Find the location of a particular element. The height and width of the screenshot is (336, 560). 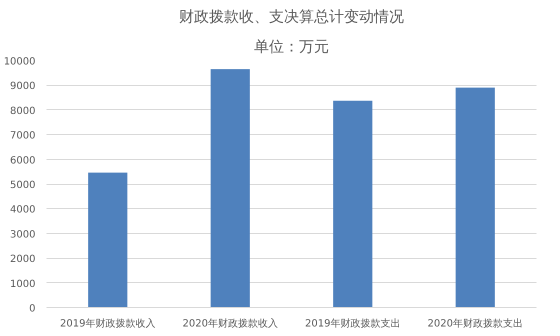

x-tick-label: 2020年财政拨款收入 is located at coordinates (230, 324).